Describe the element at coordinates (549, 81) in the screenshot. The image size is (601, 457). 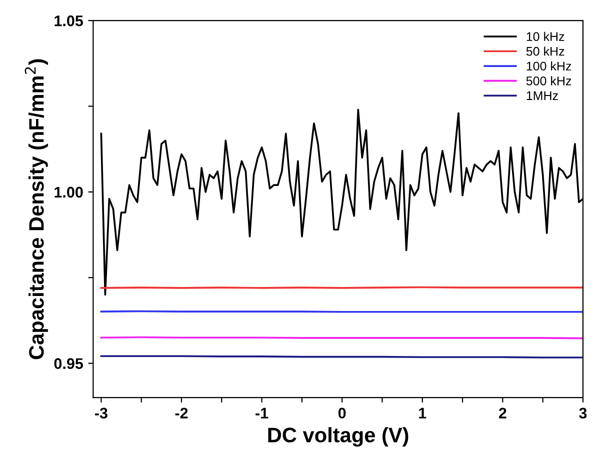
I see `legend-label: 500 kHz` at that location.